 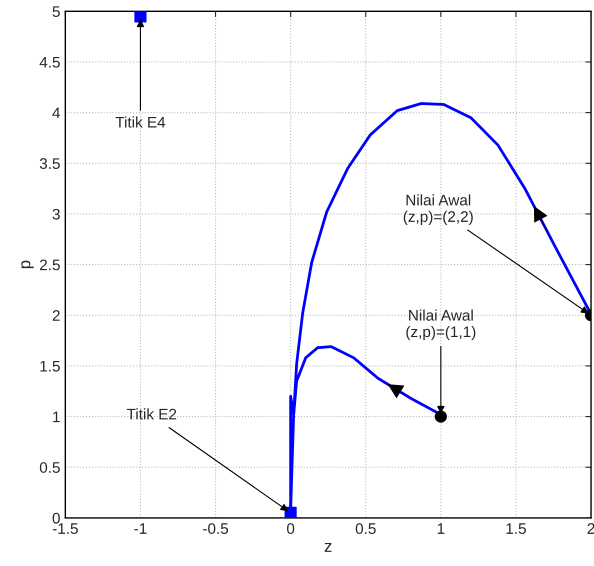 What do you see at coordinates (56, 315) in the screenshot?
I see `y-tick-label: 2` at bounding box center [56, 315].